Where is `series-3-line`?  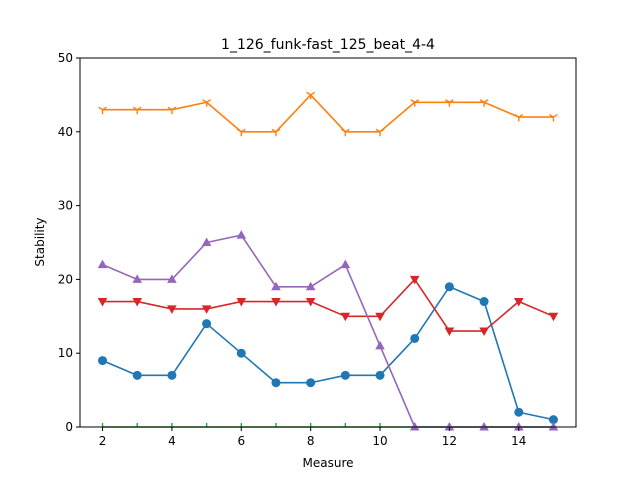 series-3-line is located at coordinates (328, 305).